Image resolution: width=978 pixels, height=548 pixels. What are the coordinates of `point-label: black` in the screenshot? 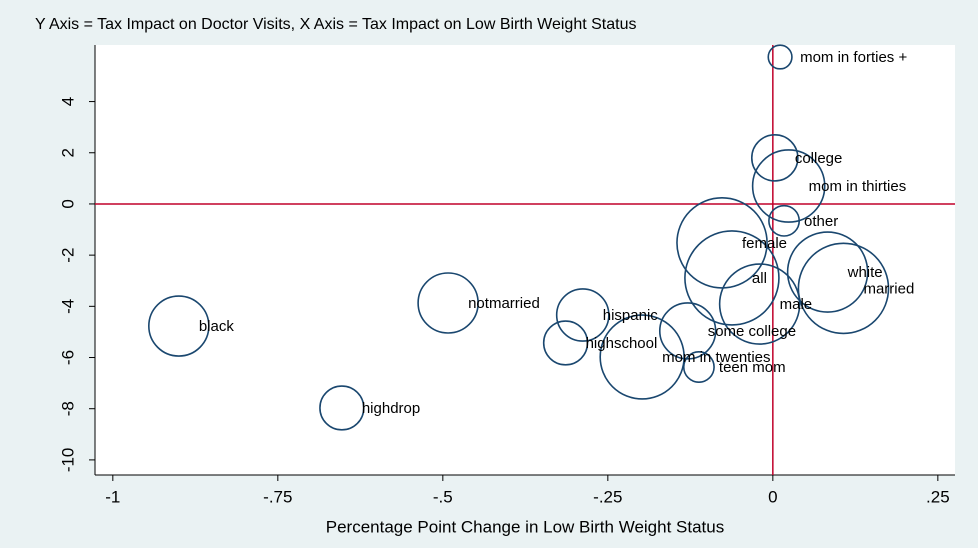 It's located at (217, 326).